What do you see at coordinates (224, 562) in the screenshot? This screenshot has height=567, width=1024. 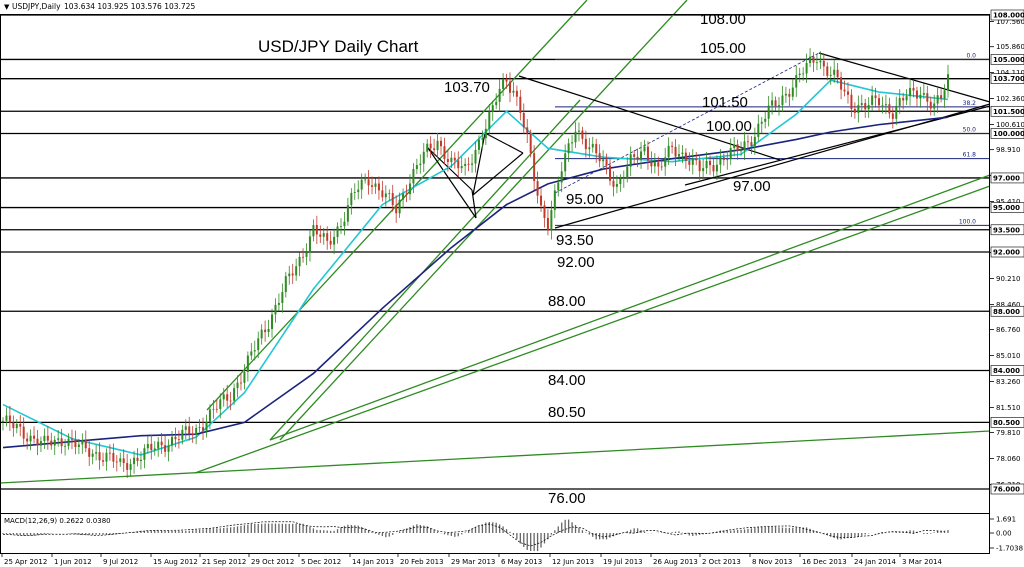 I see `x-tick-label: 21 Sep 2012` at bounding box center [224, 562].